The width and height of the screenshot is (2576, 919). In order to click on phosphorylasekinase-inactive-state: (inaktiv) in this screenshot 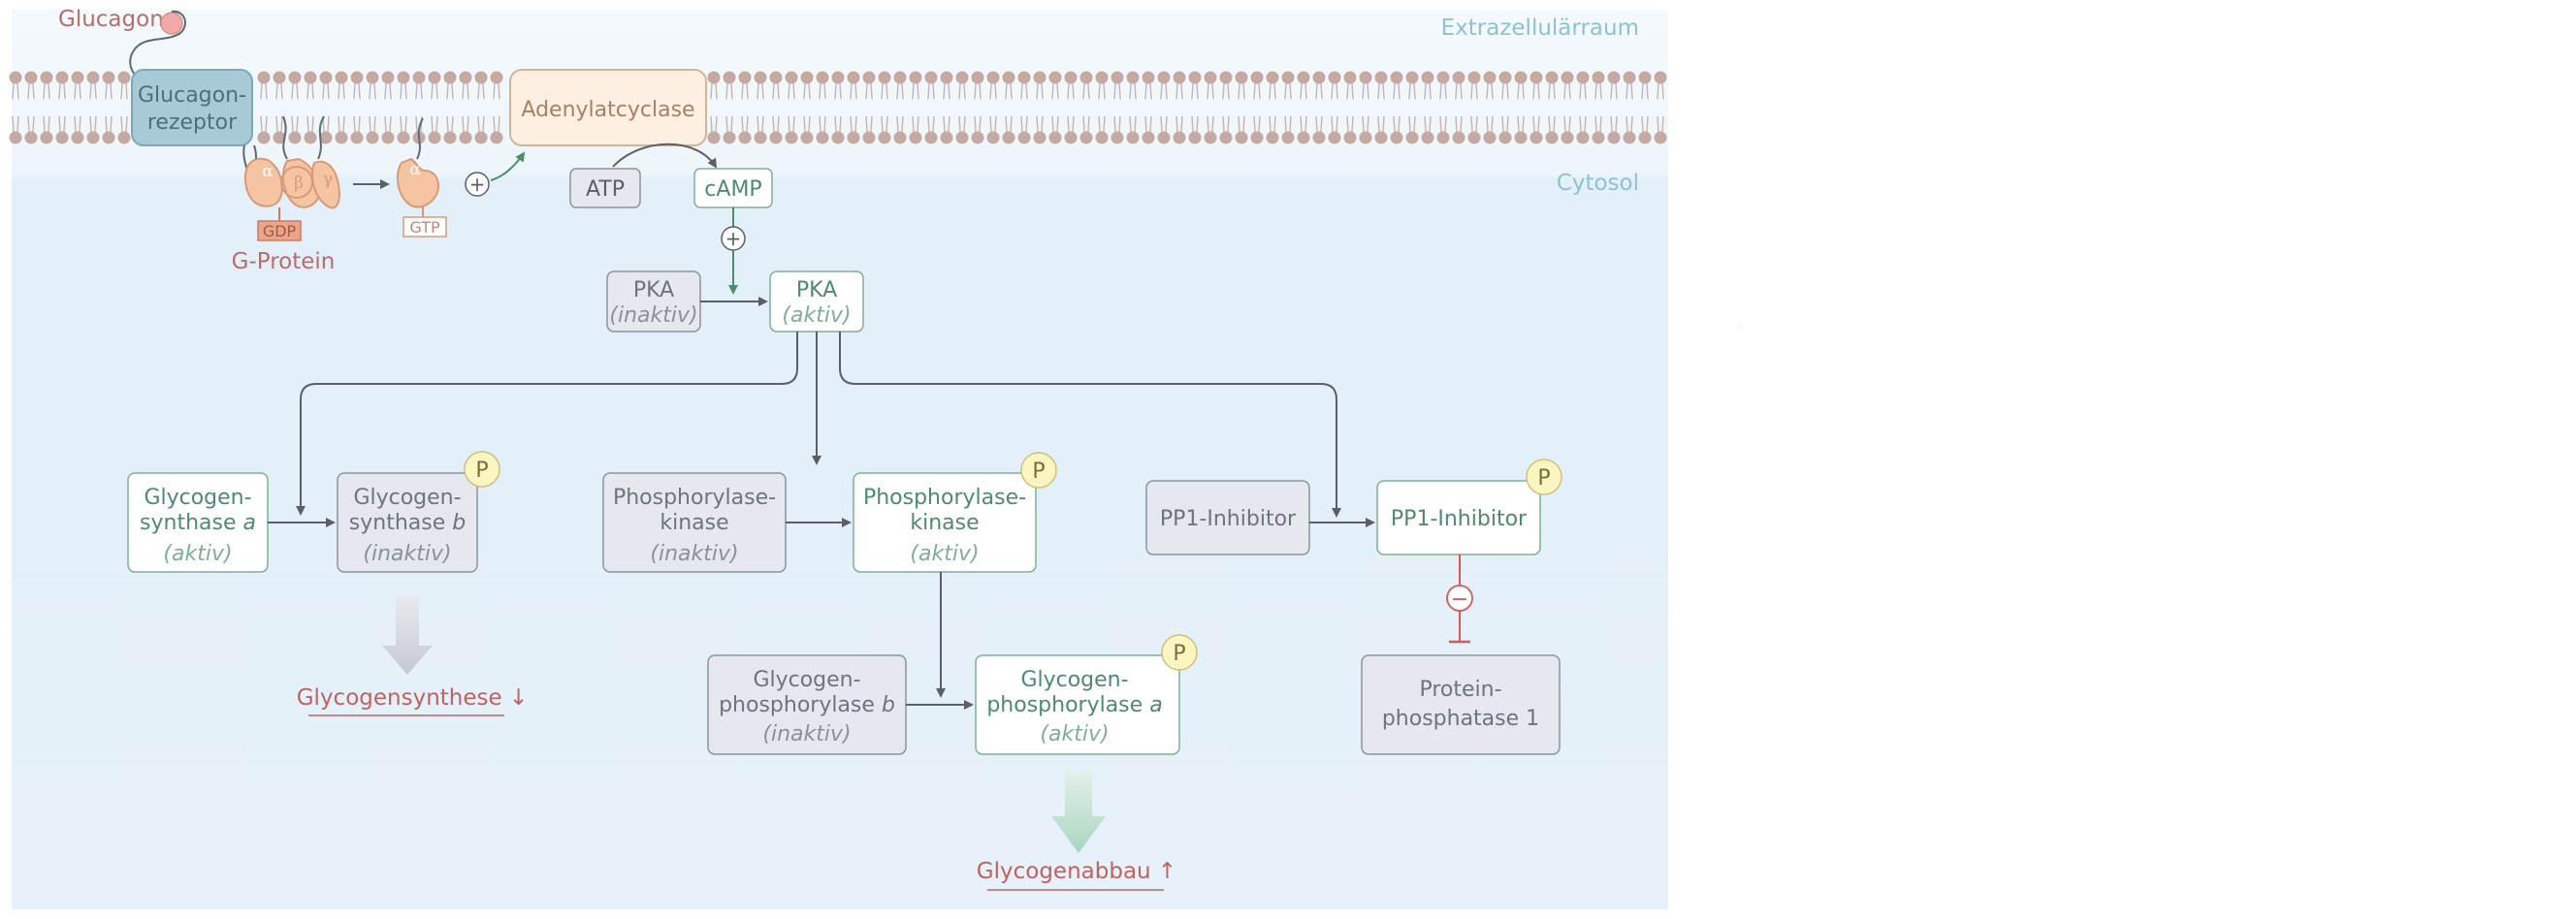, I will do `click(694, 554)`.